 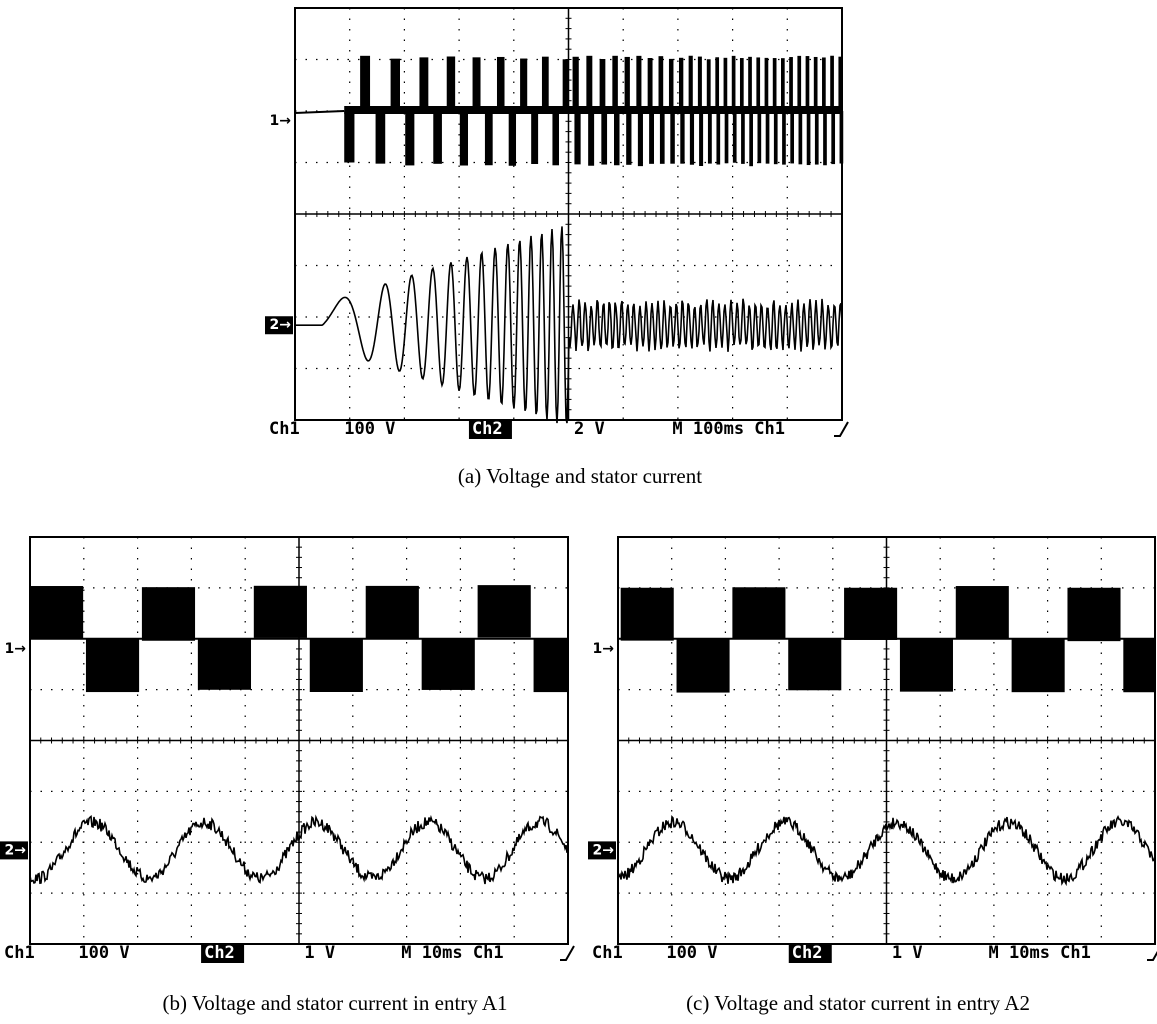 What do you see at coordinates (728, 429) in the screenshot?
I see `readout-timebase: M 100ms Ch1` at bounding box center [728, 429].